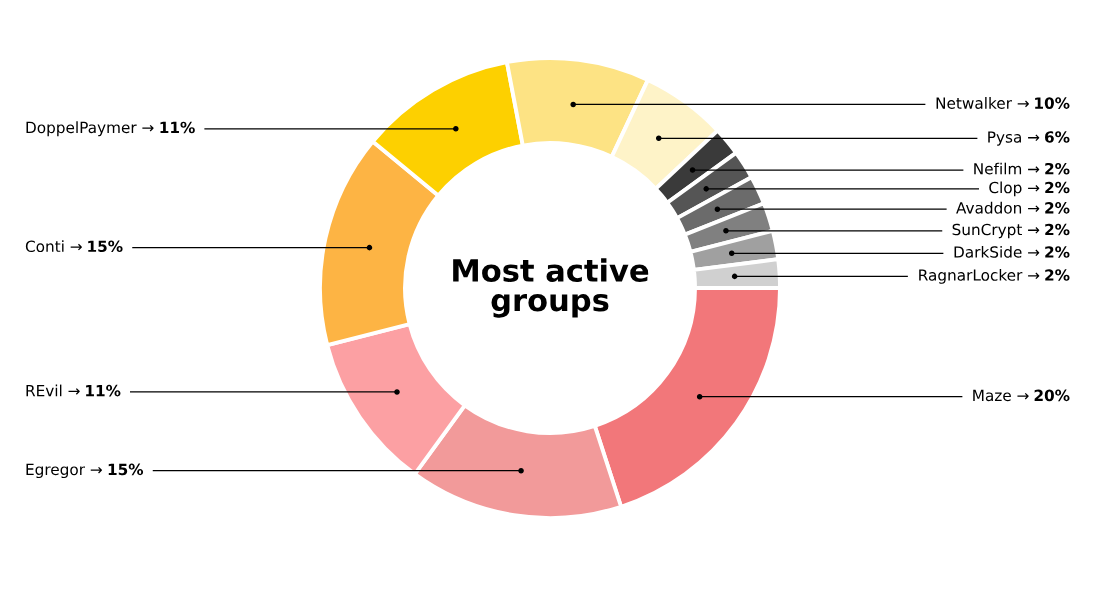 This screenshot has height=603, width=1110. I want to click on slice-label: Maze →, so click(1001, 395).